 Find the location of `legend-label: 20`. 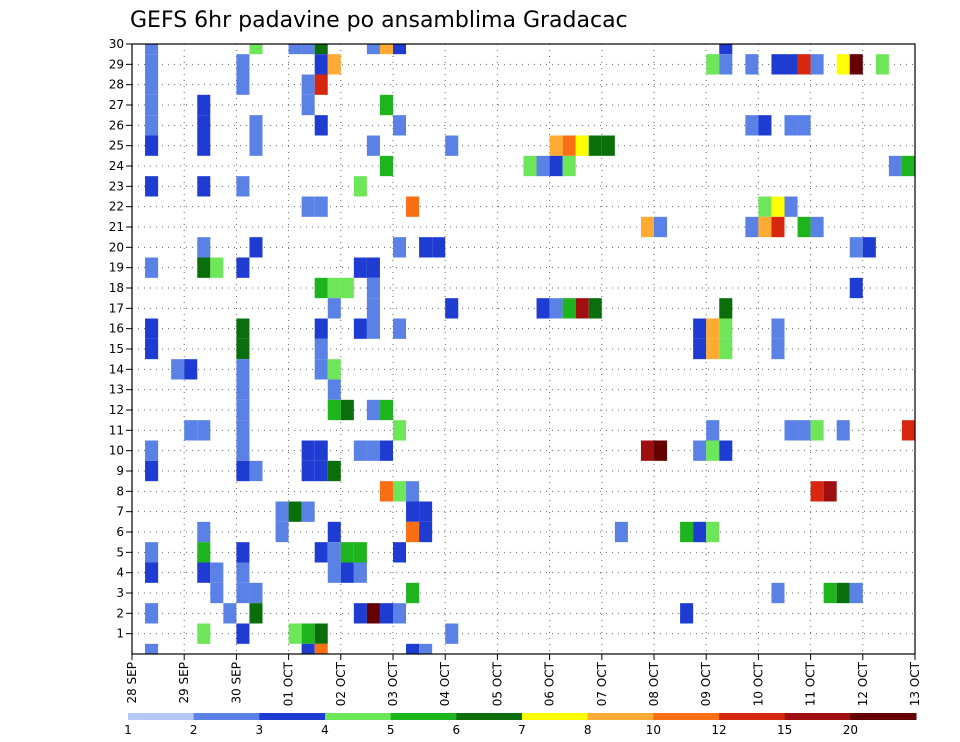

legend-label: 20 is located at coordinates (850, 730).